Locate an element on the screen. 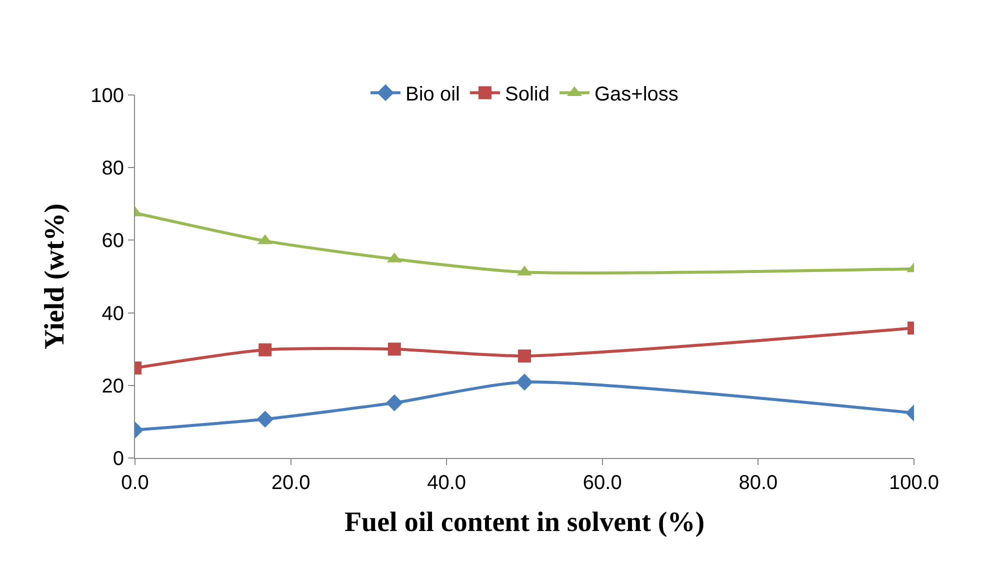 The width and height of the screenshot is (994, 563). y-axis-title: Yield (wt%) is located at coordinates (54, 277).